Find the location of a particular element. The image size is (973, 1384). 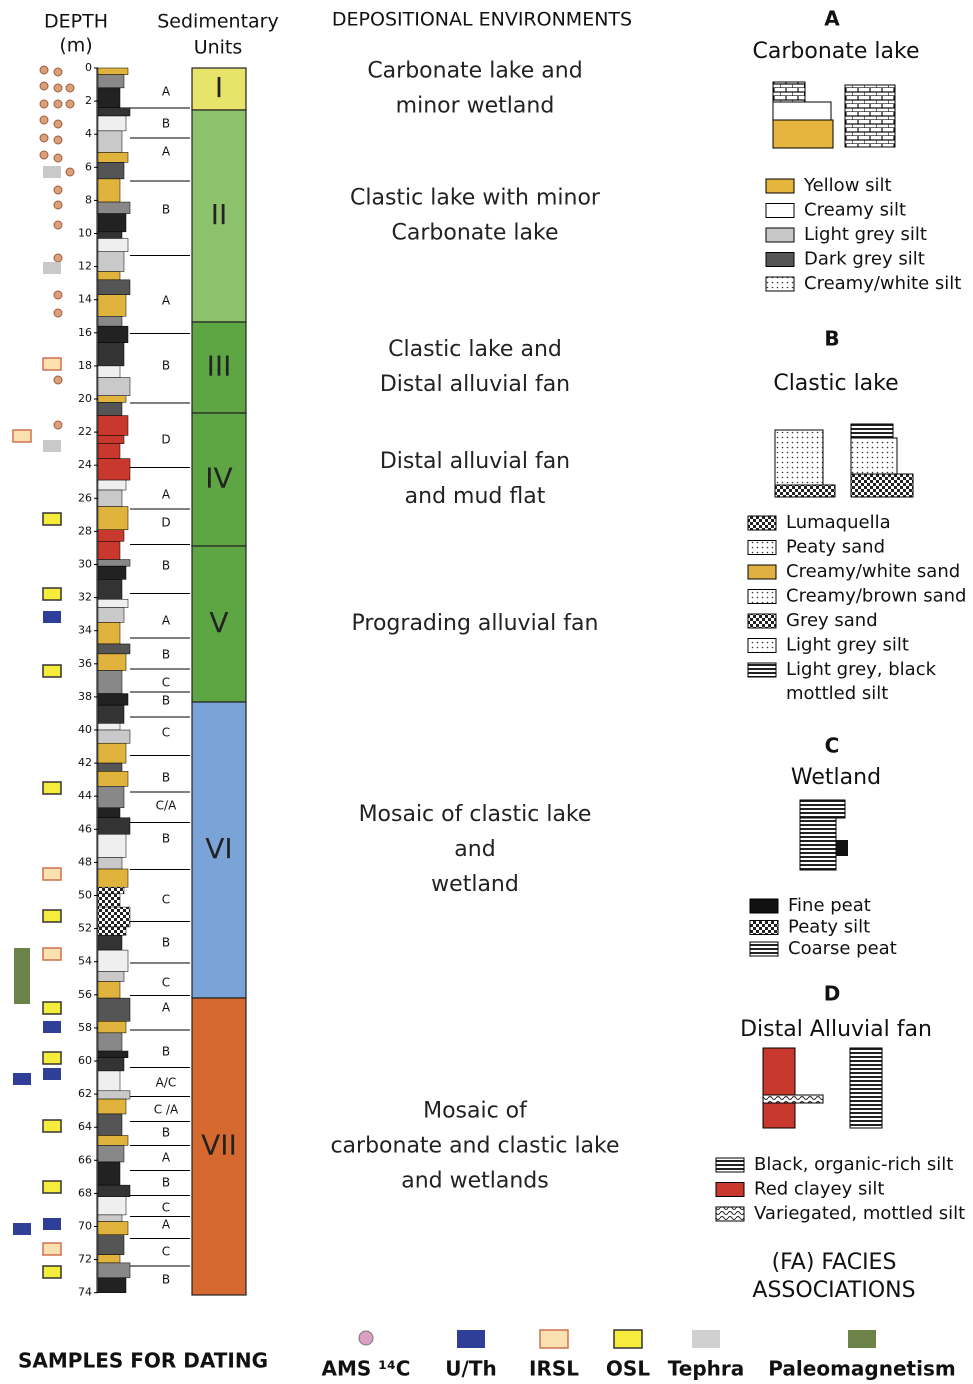

environment-text: Carbonate lake and is located at coordinates (474, 71).